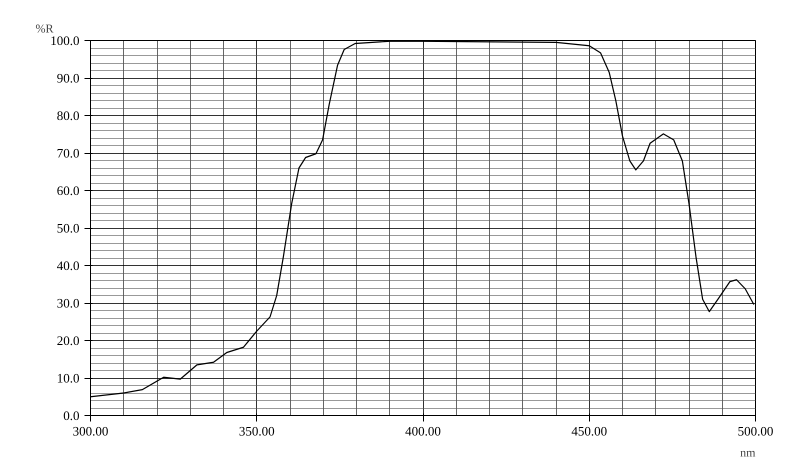 The width and height of the screenshot is (800, 470). What do you see at coordinates (68, 78) in the screenshot?
I see `y-tick-label: 90.0` at bounding box center [68, 78].